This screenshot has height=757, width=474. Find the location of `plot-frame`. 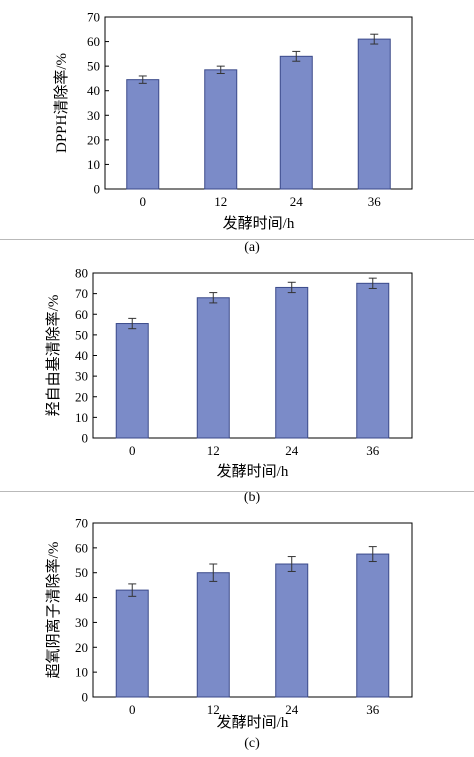

plot-frame is located at coordinates (258, 103).